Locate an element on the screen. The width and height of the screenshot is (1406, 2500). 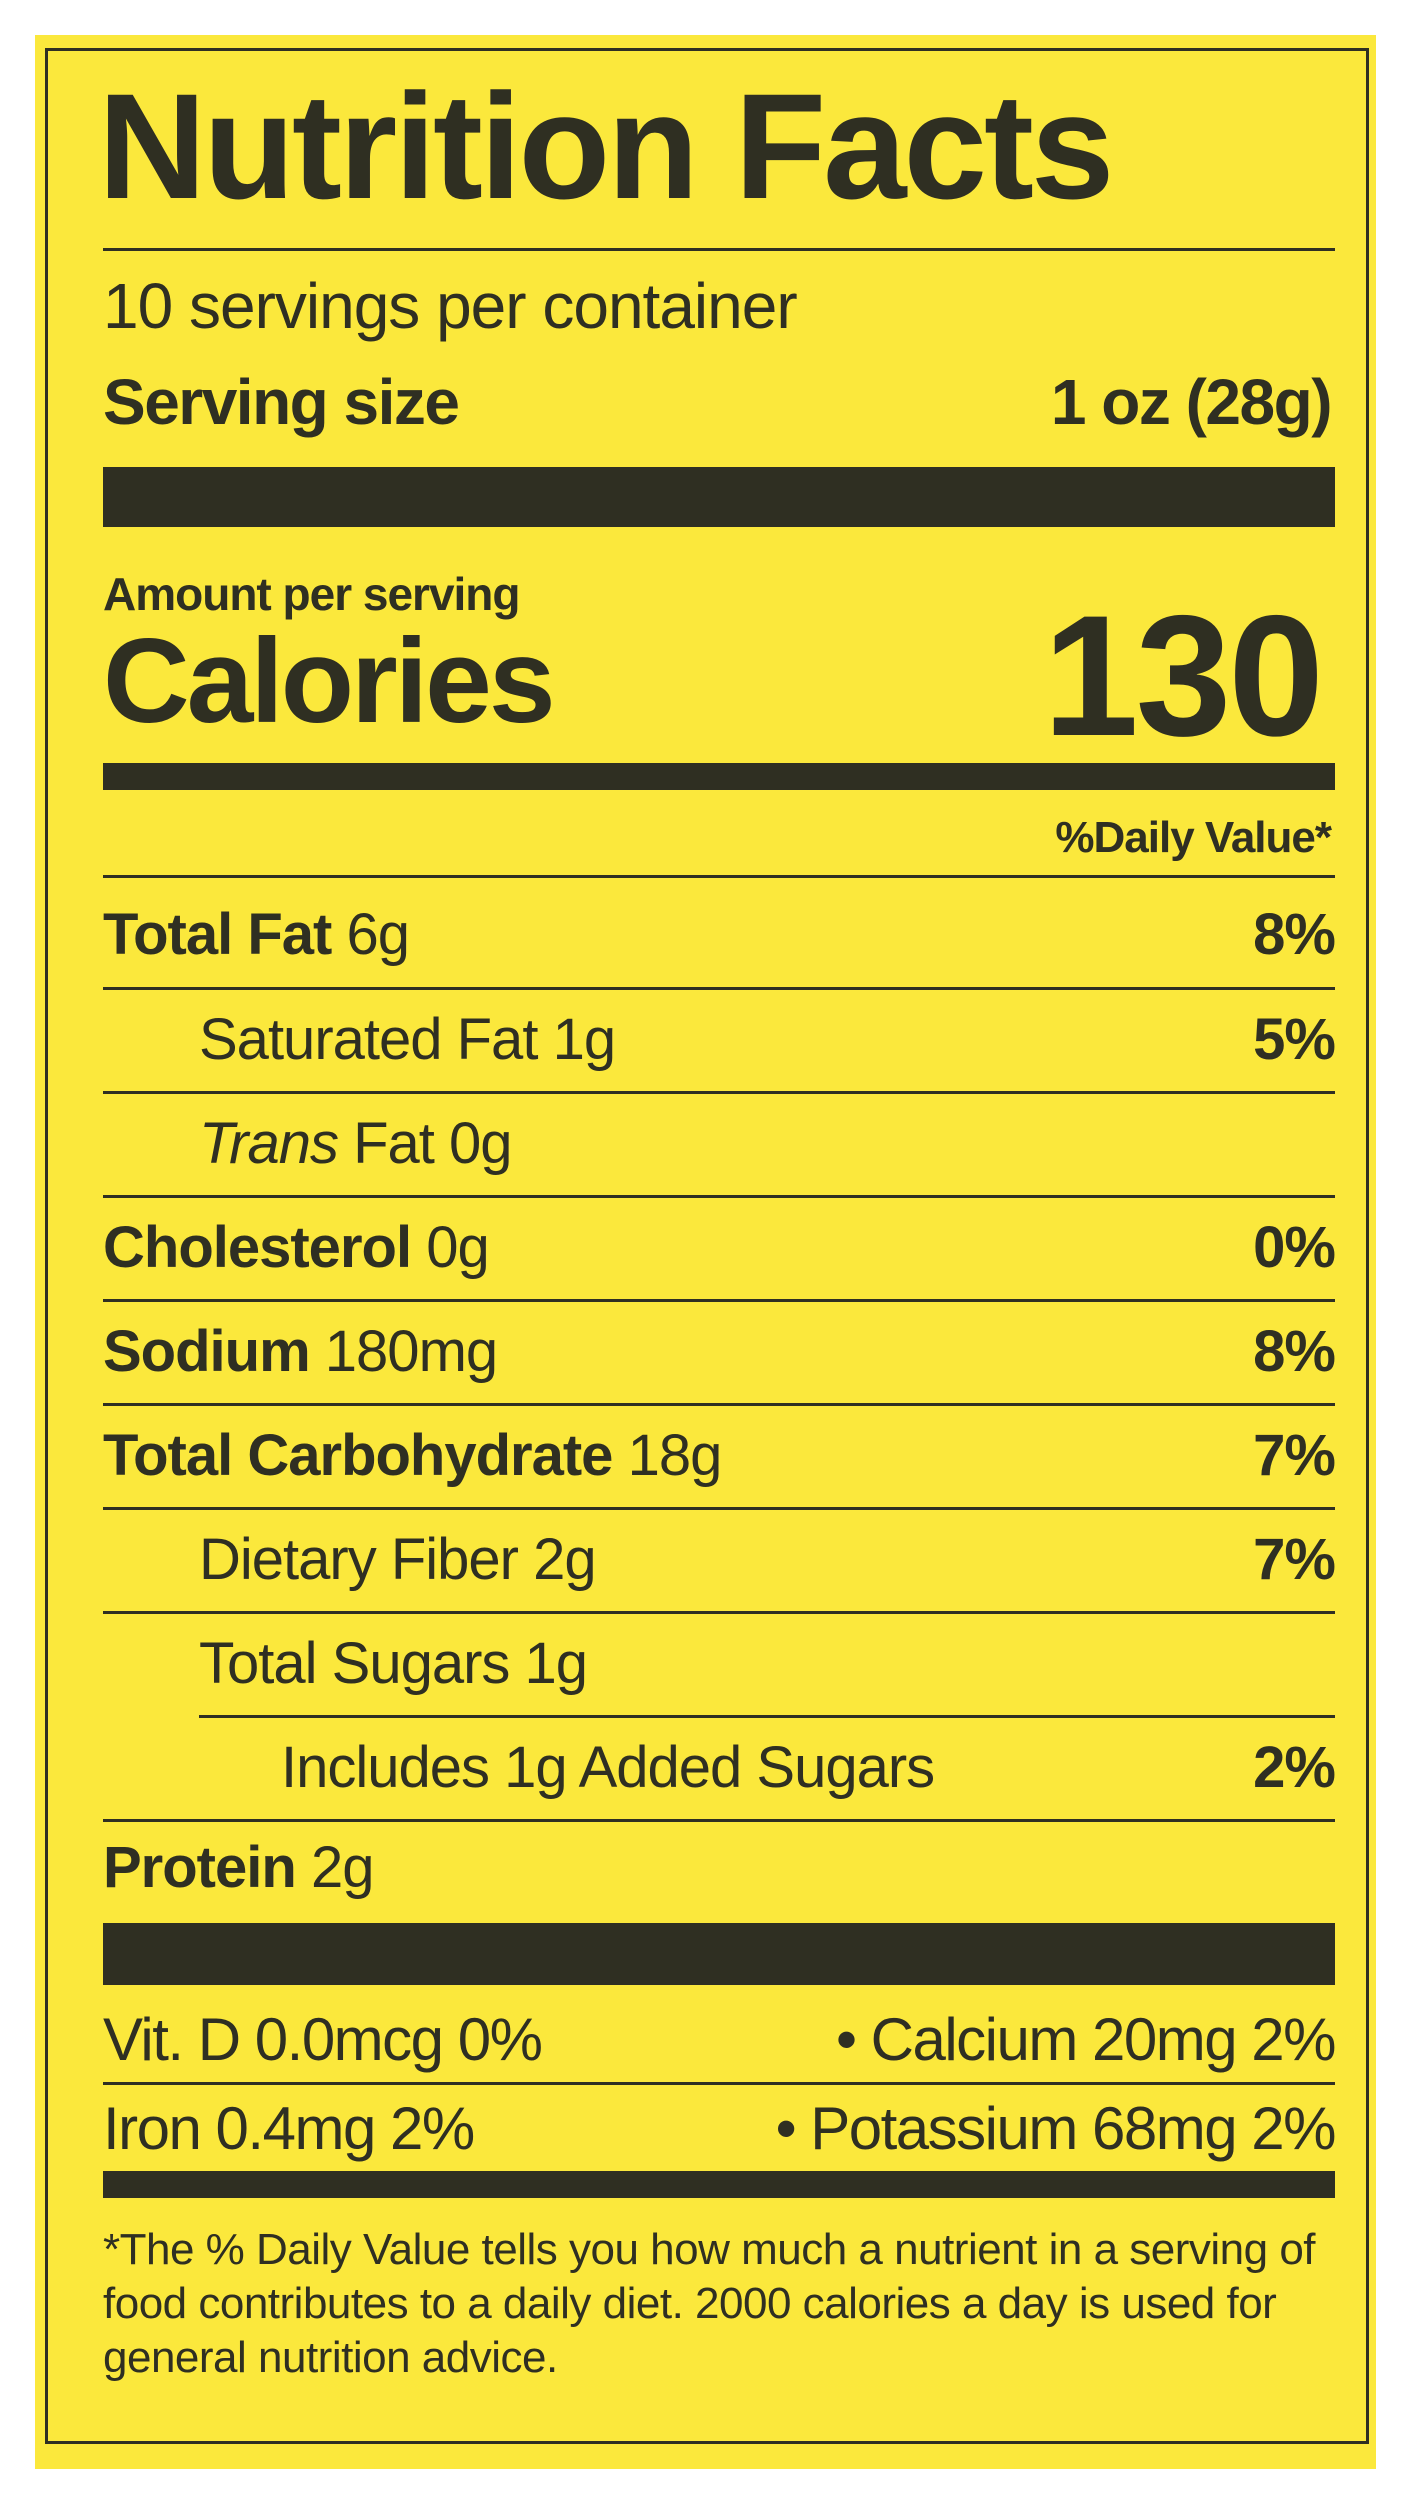
nutrient-name: Cholesterol is located at coordinates (257, 1247).